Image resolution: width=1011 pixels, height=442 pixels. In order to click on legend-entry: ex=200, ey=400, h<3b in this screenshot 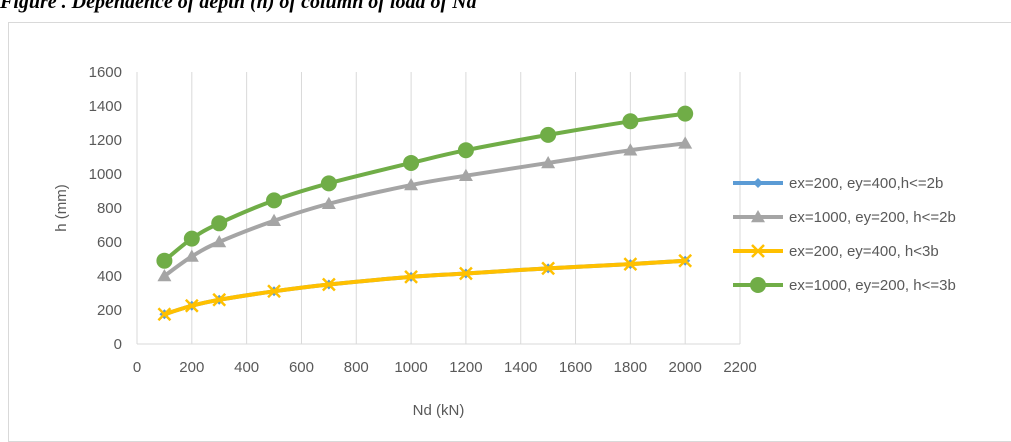, I will do `click(836, 251)`.